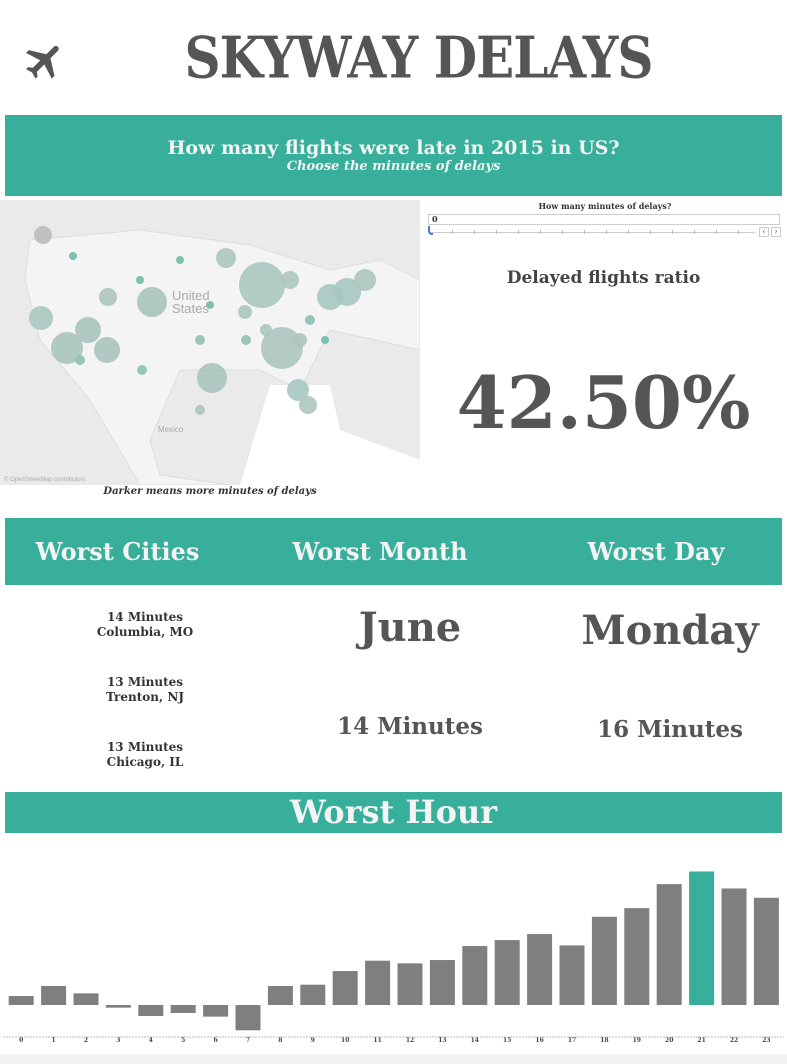 The height and width of the screenshot is (1064, 787). I want to click on hour-tick-label: 11, so click(377, 1040).